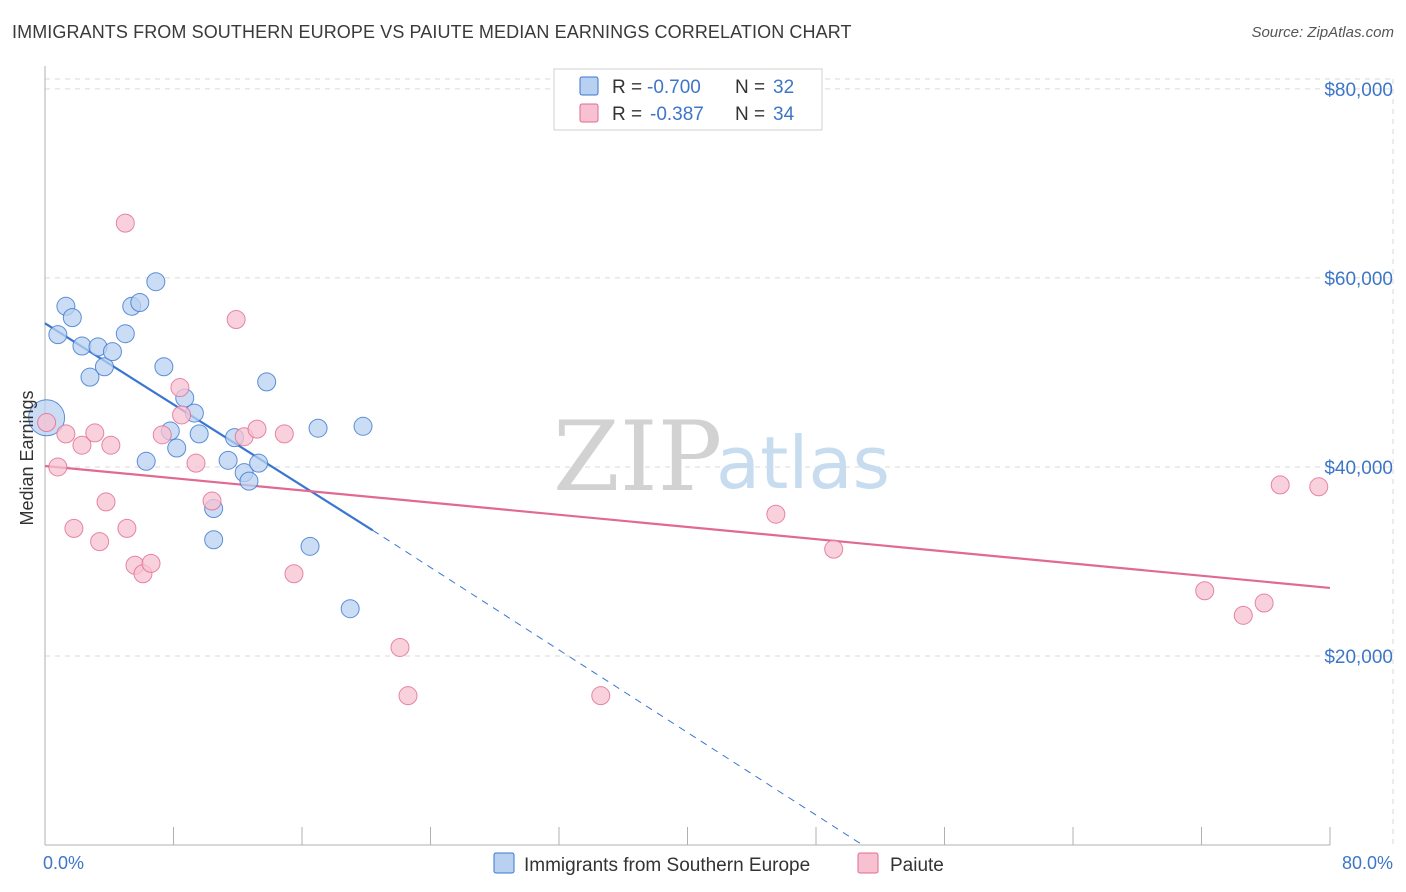 Image resolution: width=1406 pixels, height=892 pixels. Describe the element at coordinates (1358, 279) in the screenshot. I see `y-tick-label-2: $60,000` at that location.